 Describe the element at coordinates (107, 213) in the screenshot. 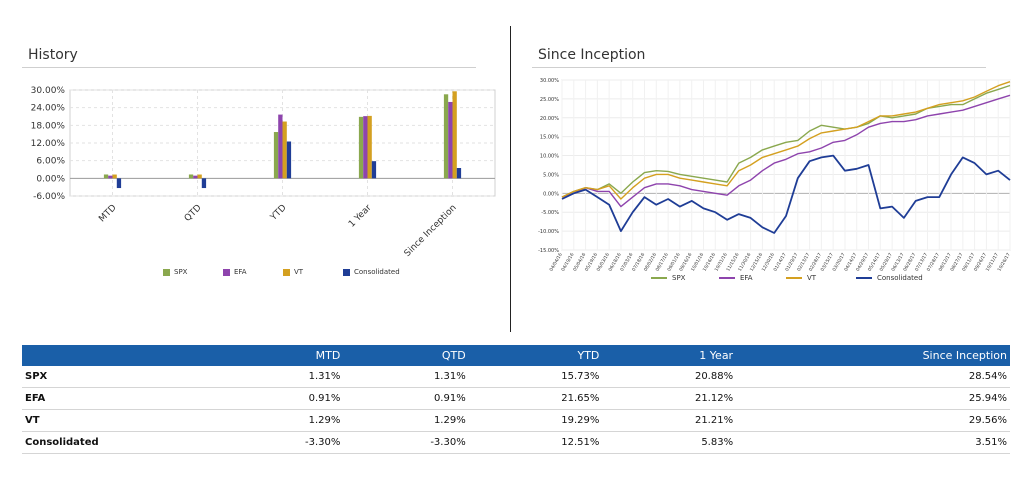

I see `x-tick-label: MTD` at that location.